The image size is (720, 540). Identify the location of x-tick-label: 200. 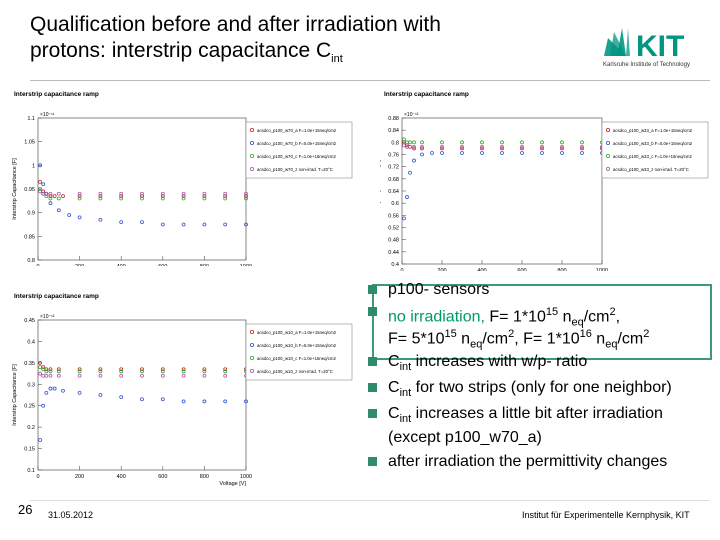
(441, 269).